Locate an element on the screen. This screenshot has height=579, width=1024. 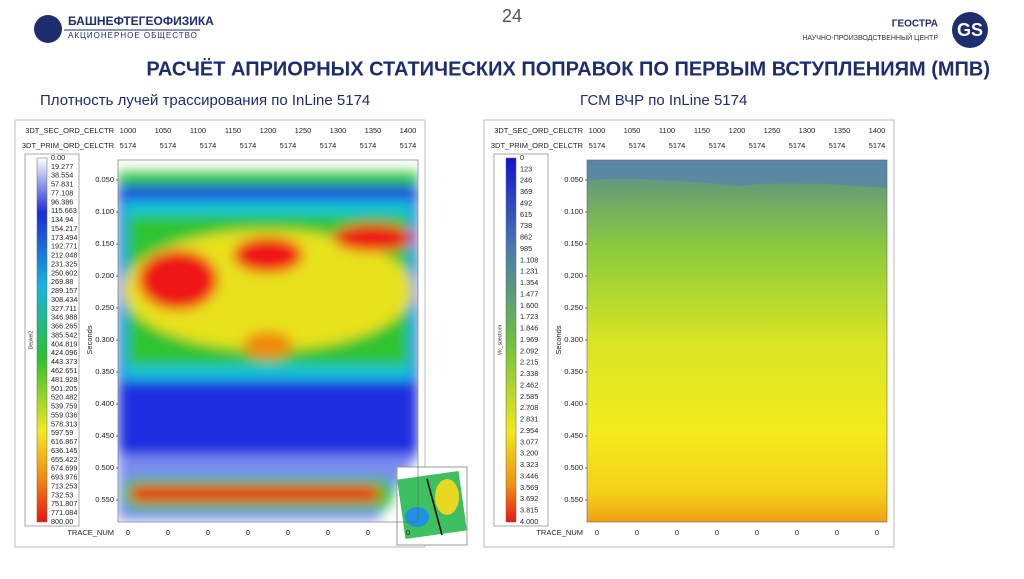
colorbar-label: 597.59 is located at coordinates (62, 432).